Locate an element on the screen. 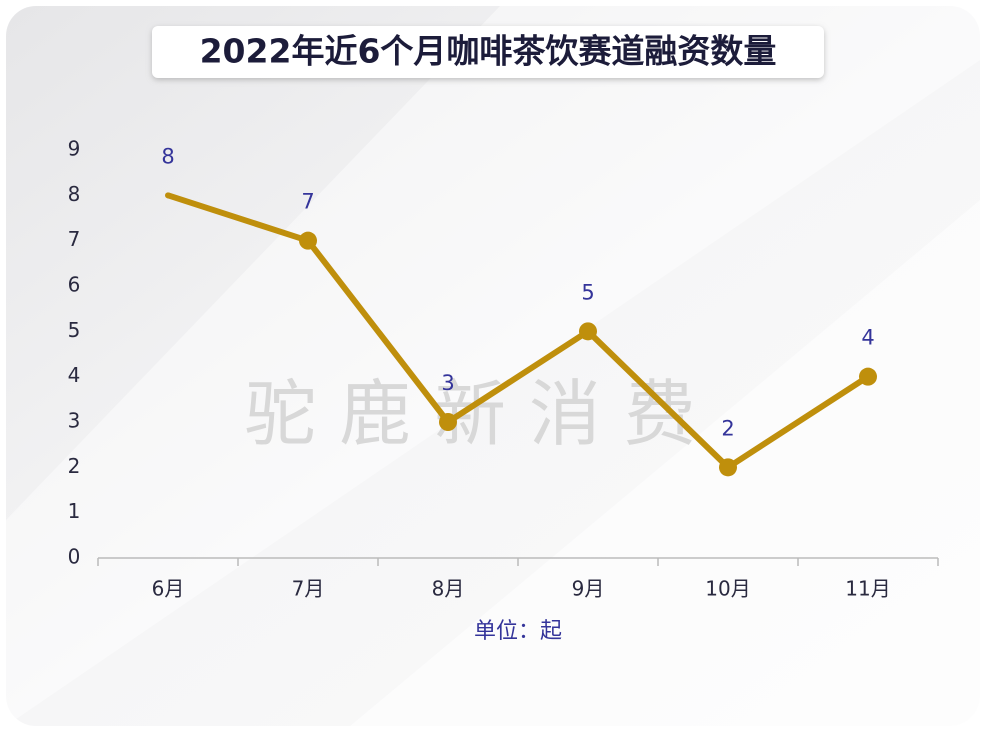 The height and width of the screenshot is (742, 986). watermark: 驼 鹿 新 消 费 is located at coordinates (470, 414).